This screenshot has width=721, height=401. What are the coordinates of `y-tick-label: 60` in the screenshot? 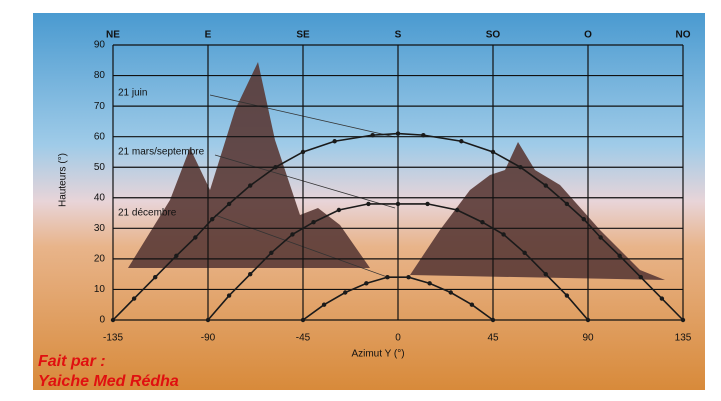 It's located at (100, 136).